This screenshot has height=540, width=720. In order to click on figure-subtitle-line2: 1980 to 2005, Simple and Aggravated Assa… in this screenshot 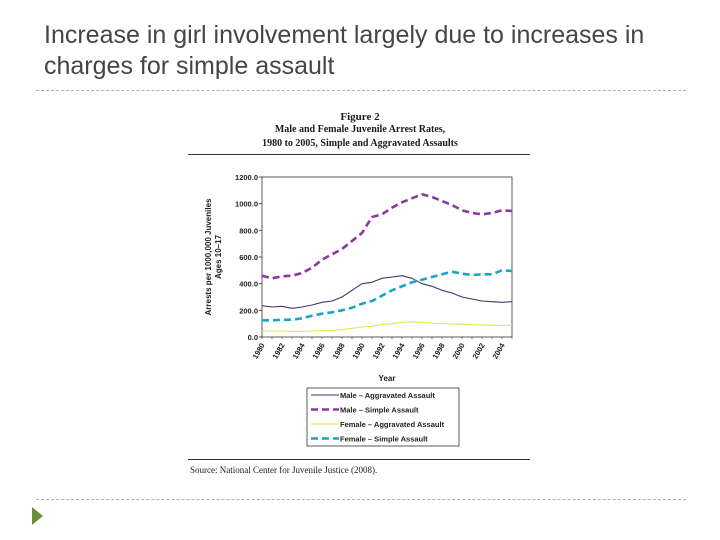, I will do `click(360, 143)`.